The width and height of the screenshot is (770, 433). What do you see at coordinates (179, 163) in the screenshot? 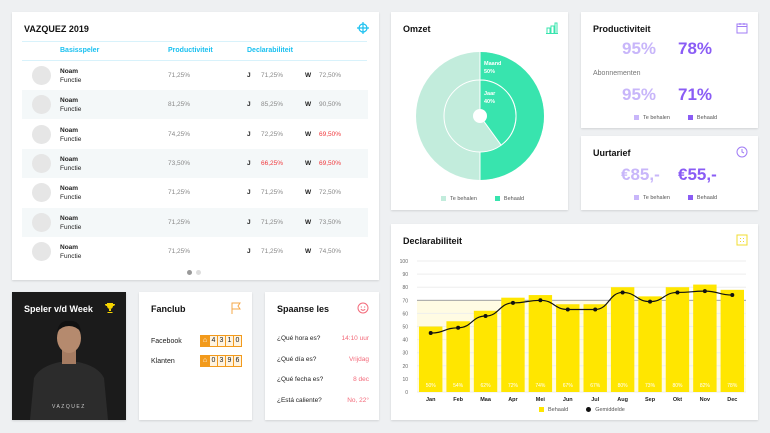
I see `productivity-value: 73,50%` at bounding box center [179, 163].